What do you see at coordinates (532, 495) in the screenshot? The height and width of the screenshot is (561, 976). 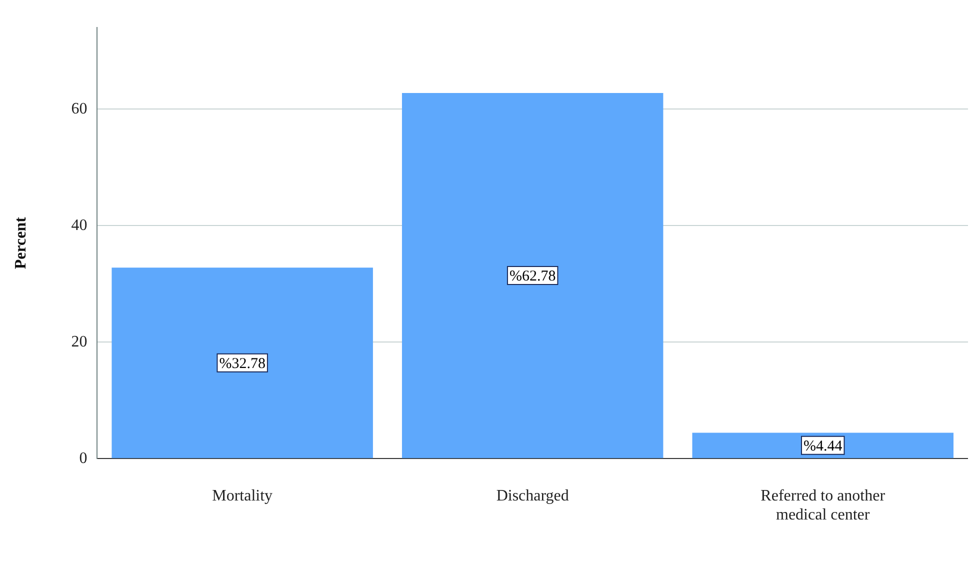 I see `x-tick-label: Discharged` at bounding box center [532, 495].